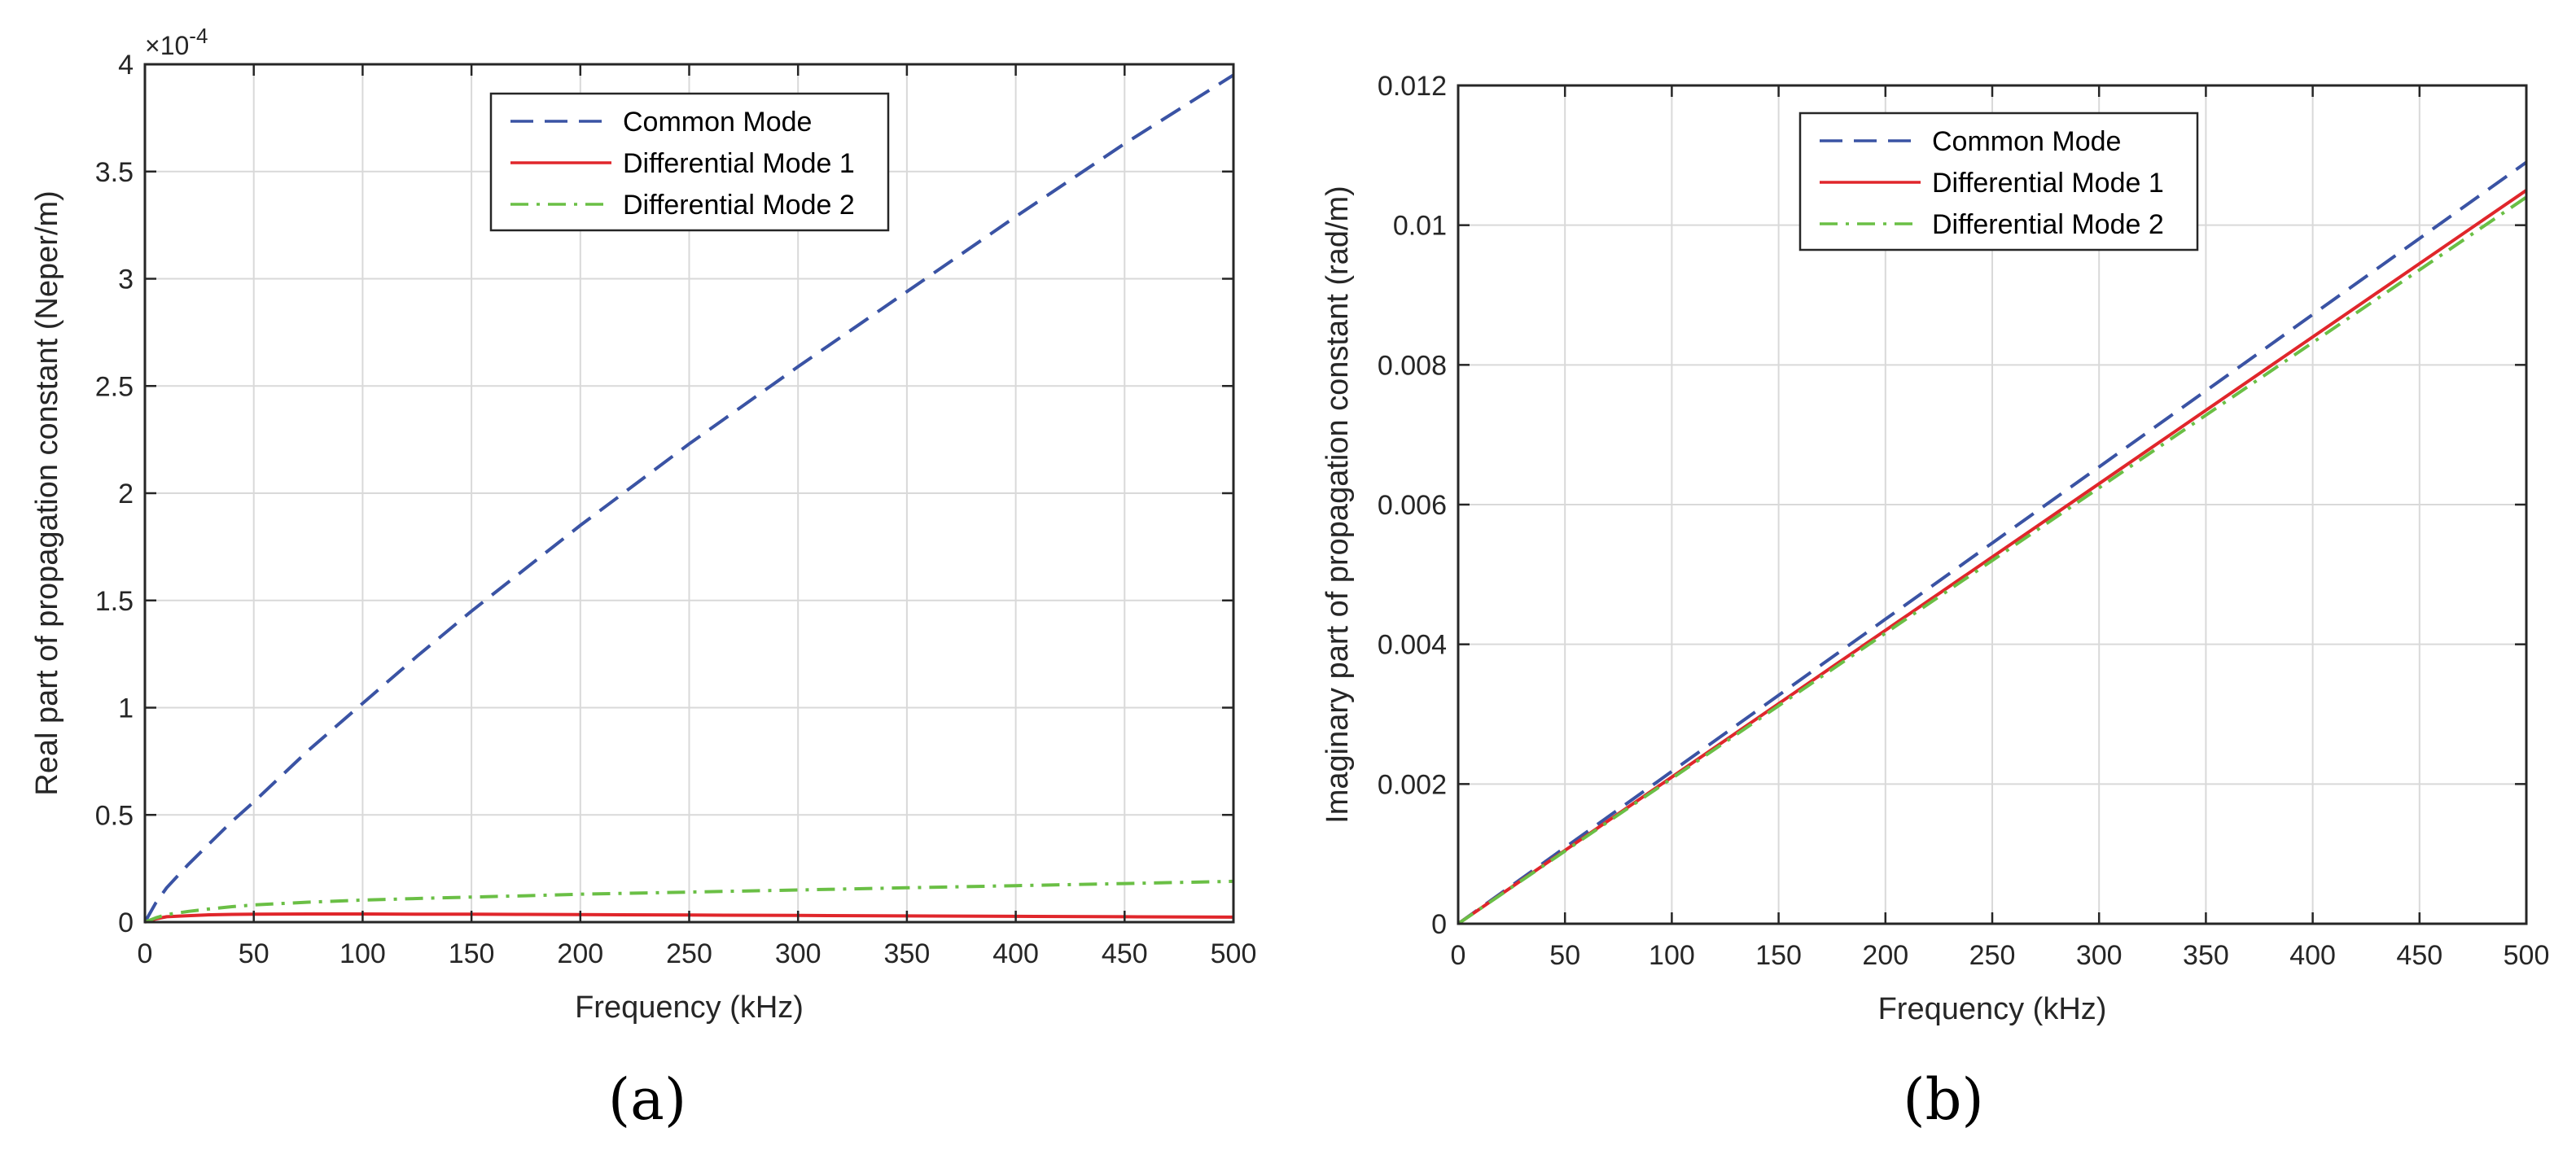  What do you see at coordinates (1412, 645) in the screenshot?
I see `y-tick-label: 0.004` at bounding box center [1412, 645].